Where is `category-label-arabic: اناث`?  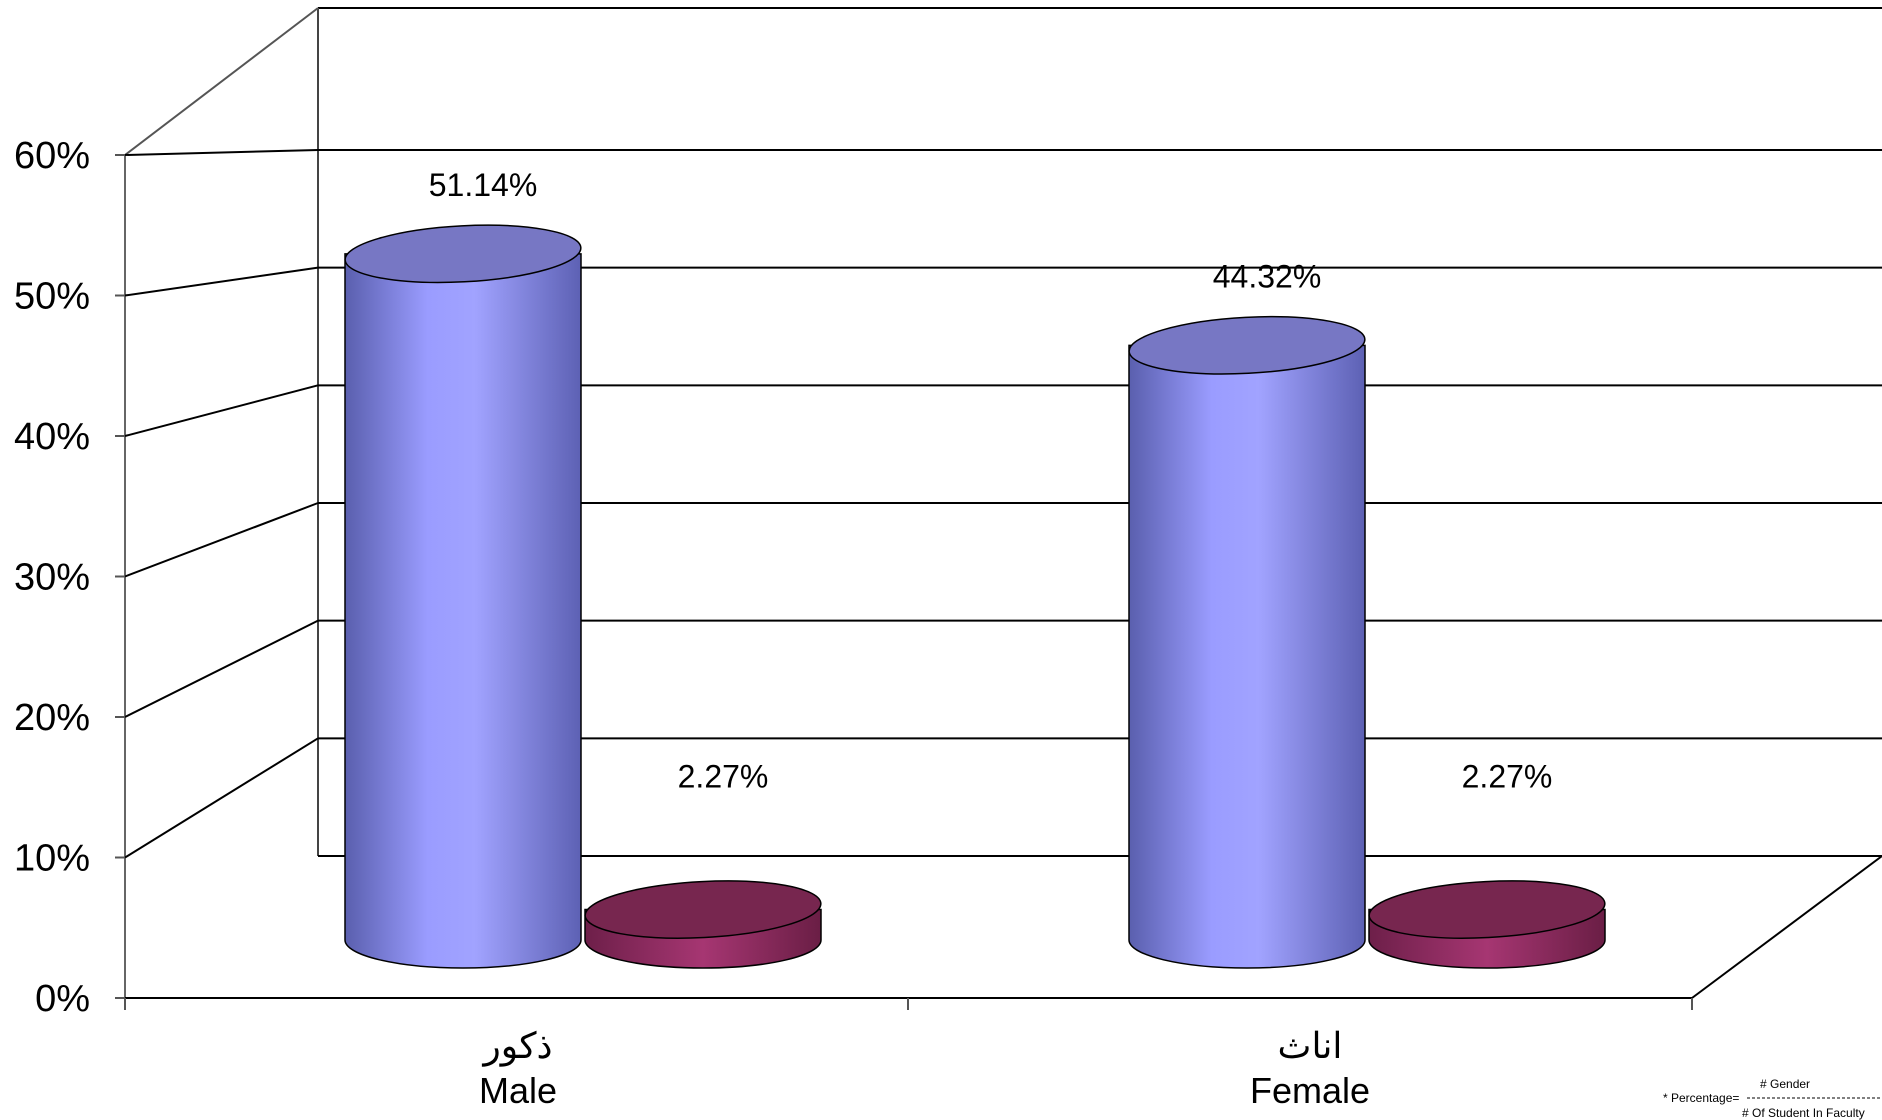 category-label-arabic: اناث is located at coordinates (1310, 1045).